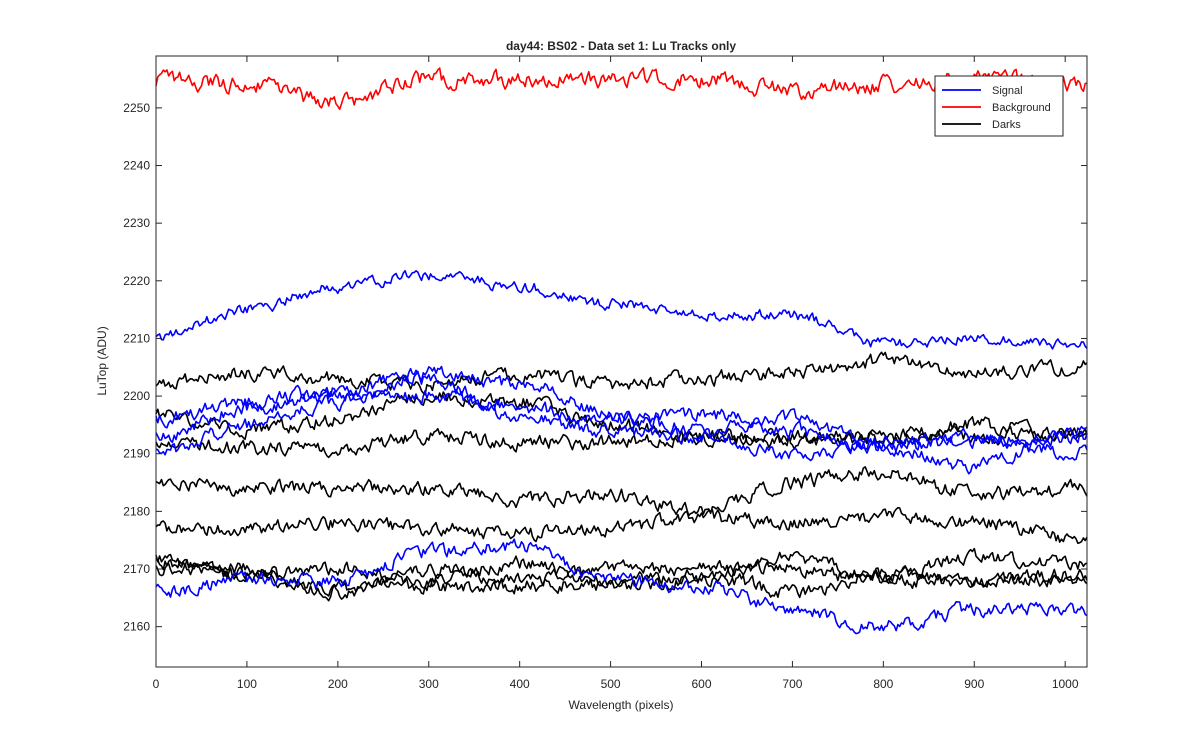  I want to click on y-tick-label: 2220, so click(136, 281).